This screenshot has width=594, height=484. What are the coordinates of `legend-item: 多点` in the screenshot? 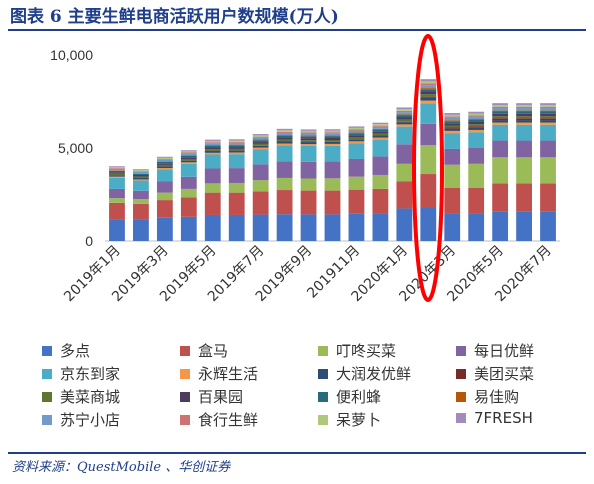 It's located at (66, 350).